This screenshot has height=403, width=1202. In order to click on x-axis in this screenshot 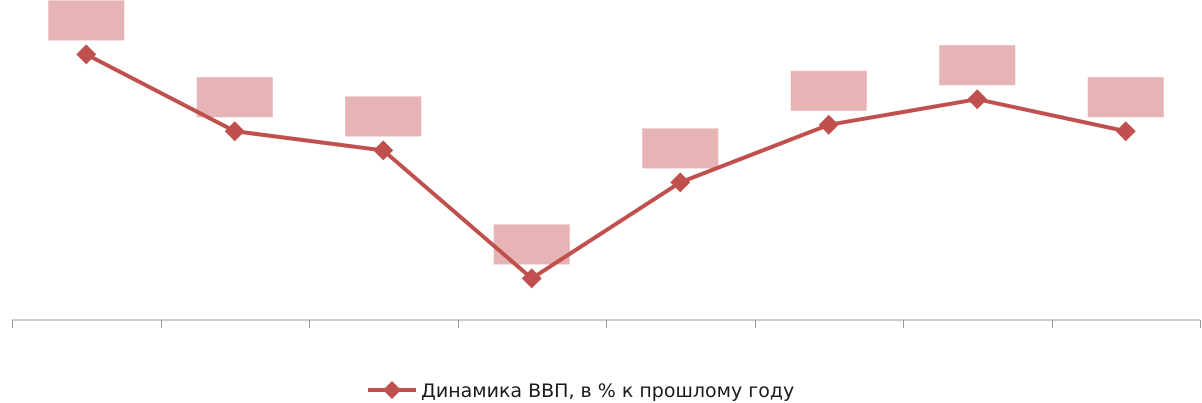, I will do `click(606, 323)`.